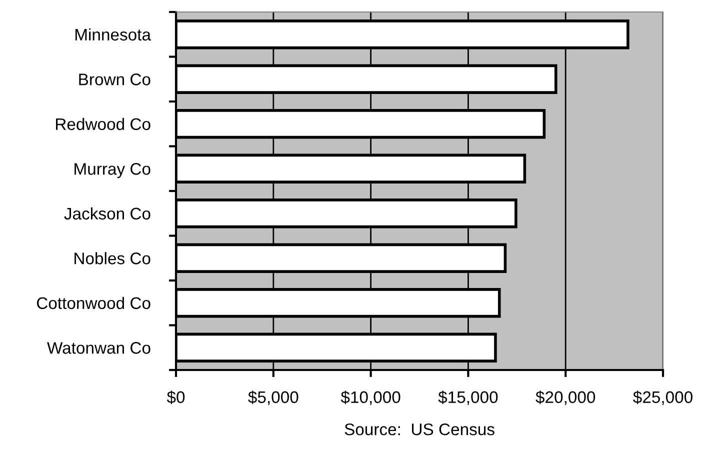 Image resolution: width=711 pixels, height=460 pixels. What do you see at coordinates (419, 429) in the screenshot?
I see `x-axis-title: Source: US Census` at bounding box center [419, 429].